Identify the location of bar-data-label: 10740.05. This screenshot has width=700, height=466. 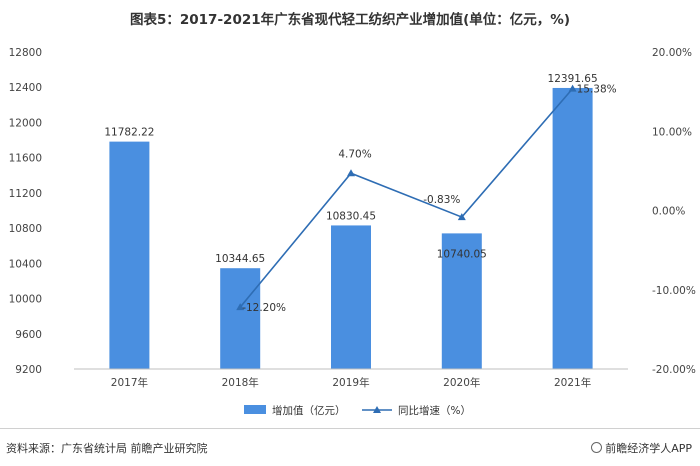
(462, 254).